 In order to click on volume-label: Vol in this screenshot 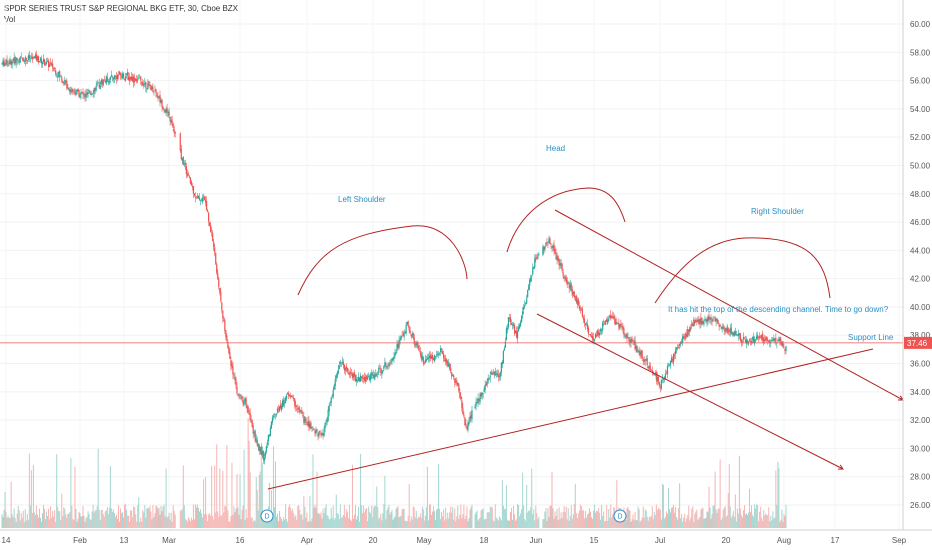, I will do `click(10, 19)`.